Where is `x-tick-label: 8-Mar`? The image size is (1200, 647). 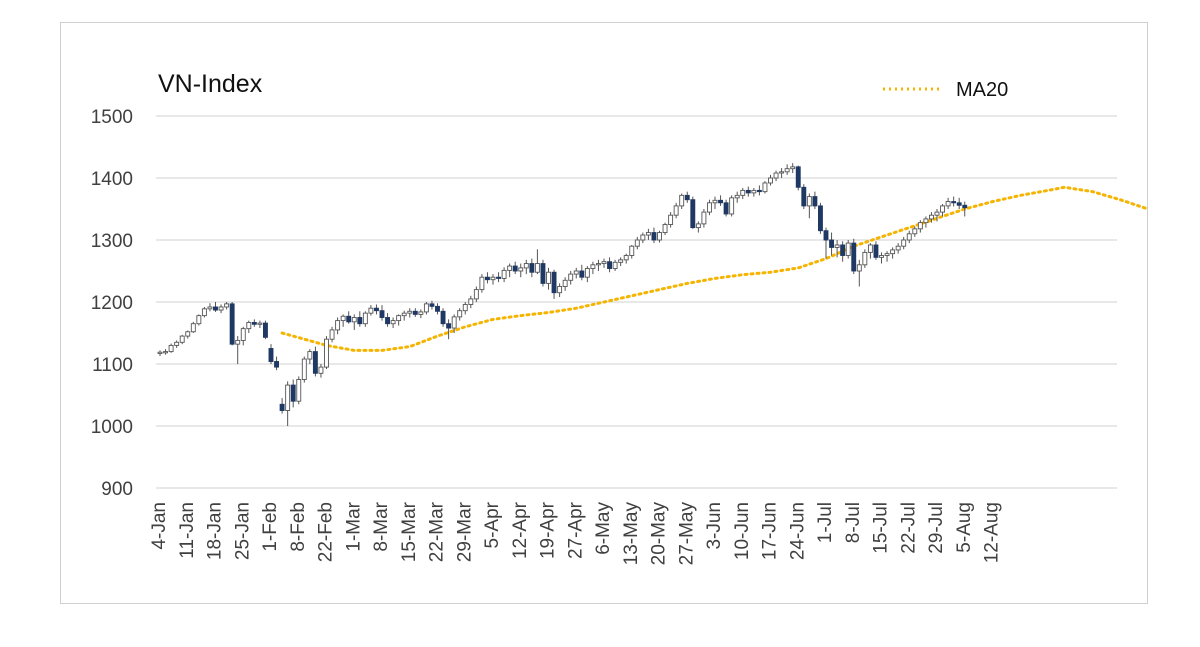 x-tick-label: 8-Mar is located at coordinates (381, 526).